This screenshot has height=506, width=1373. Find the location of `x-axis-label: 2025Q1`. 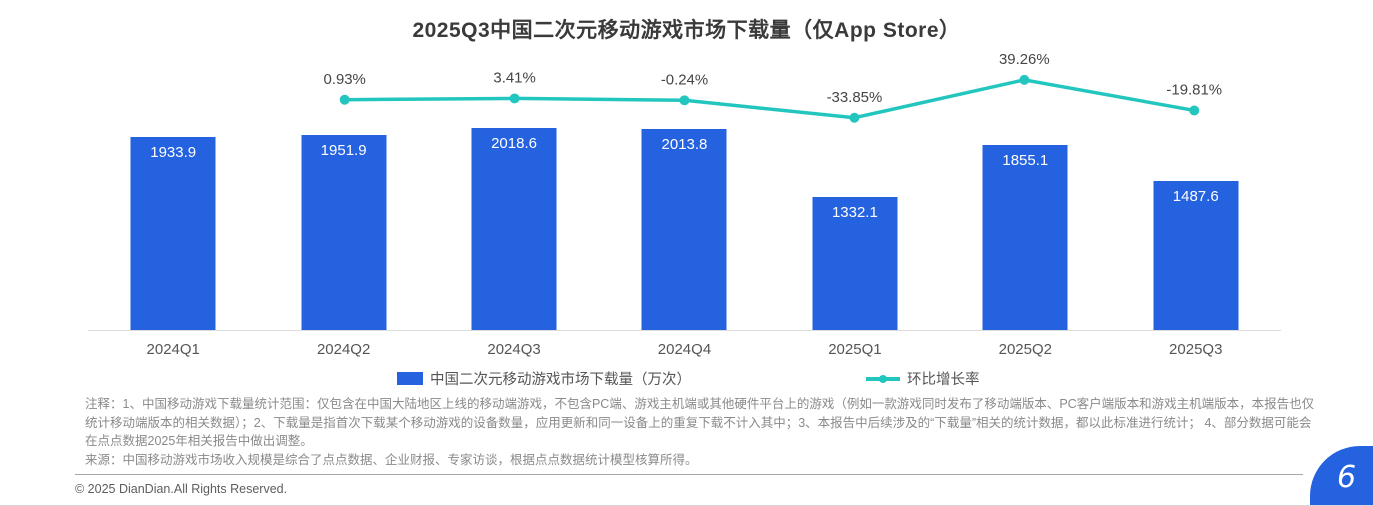

x-axis-label: 2025Q1 is located at coordinates (855, 349).